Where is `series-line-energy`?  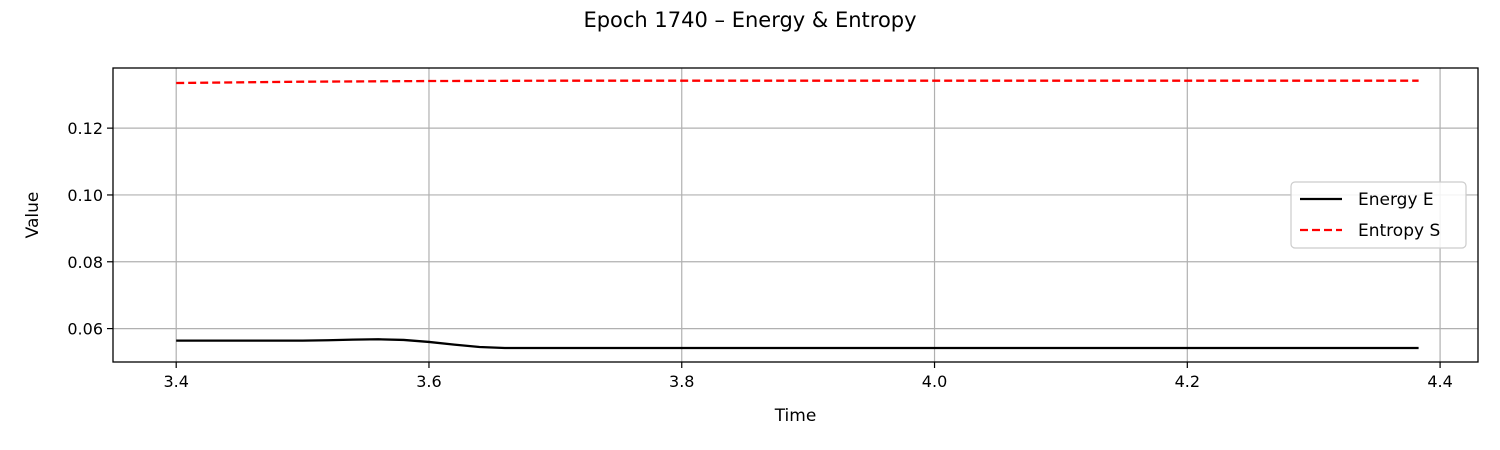
series-line-energy is located at coordinates (797, 344).